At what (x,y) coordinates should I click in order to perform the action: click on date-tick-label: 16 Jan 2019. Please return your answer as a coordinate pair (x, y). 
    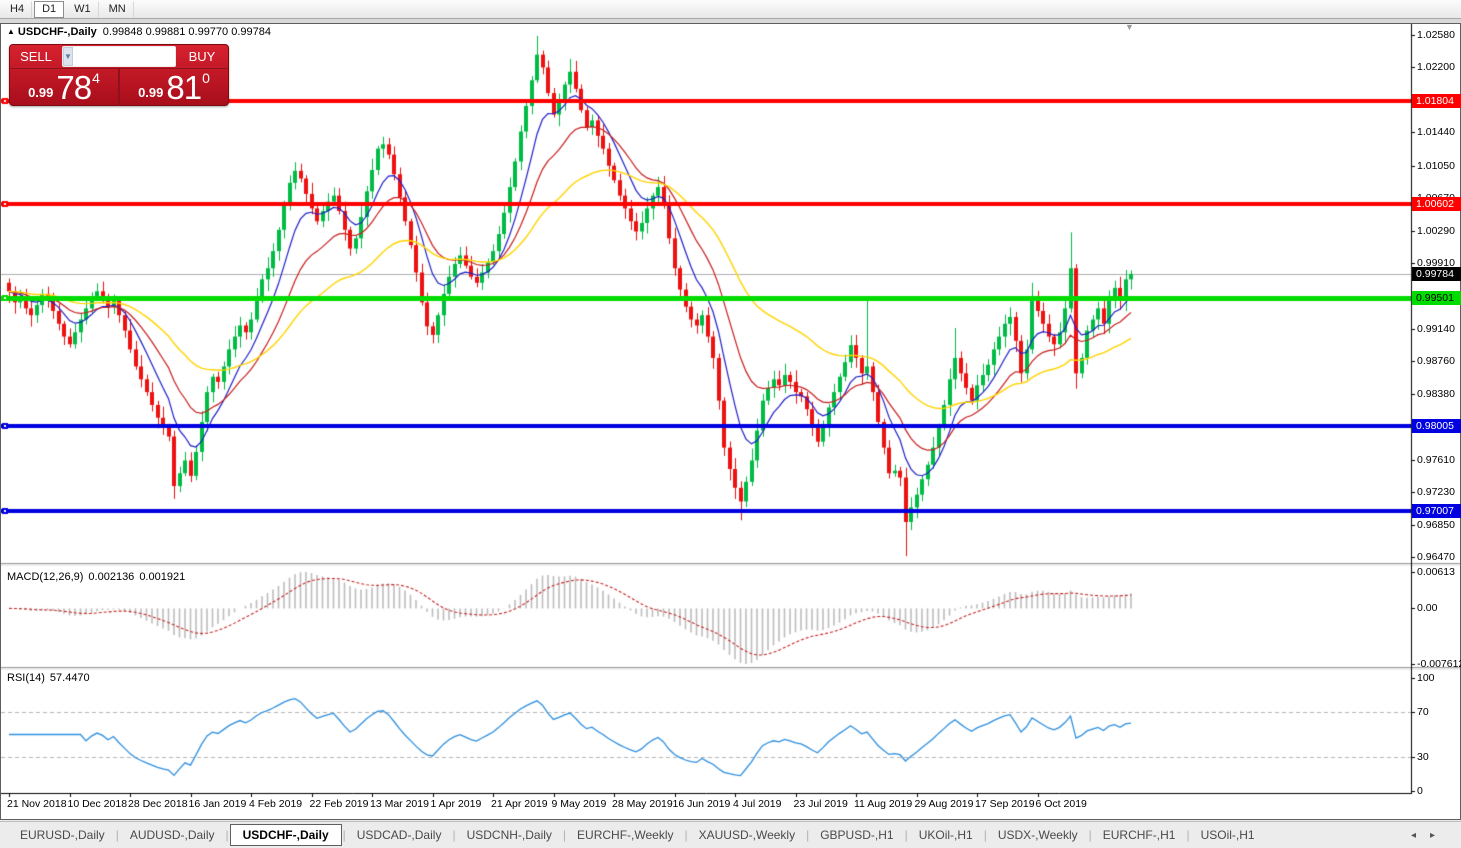
    Looking at the image, I should click on (217, 804).